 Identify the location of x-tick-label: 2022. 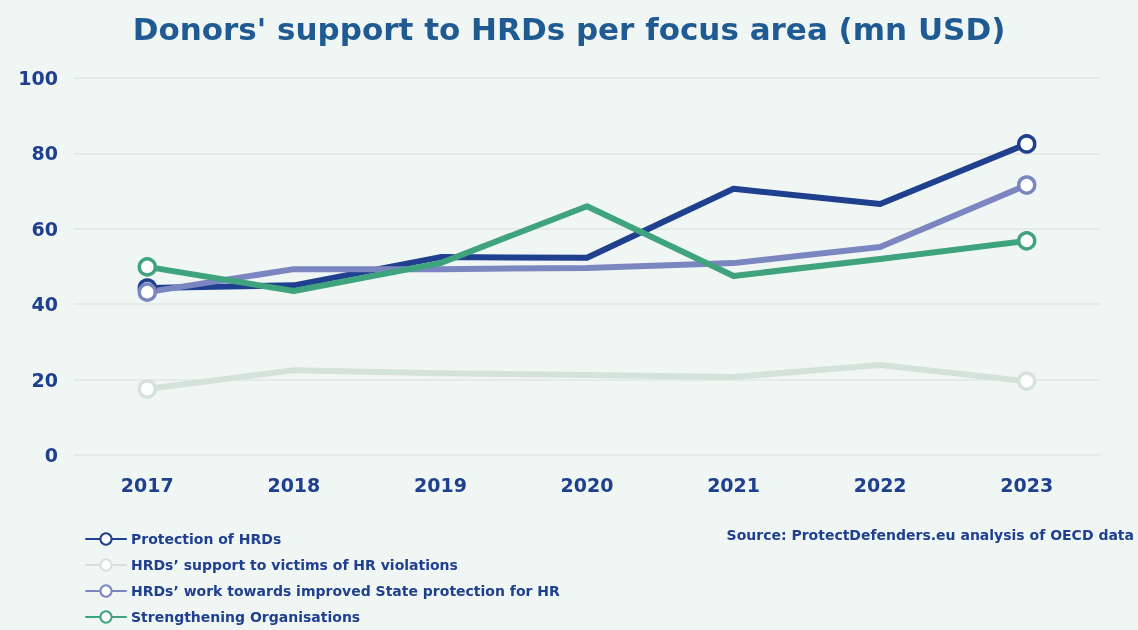
(880, 484).